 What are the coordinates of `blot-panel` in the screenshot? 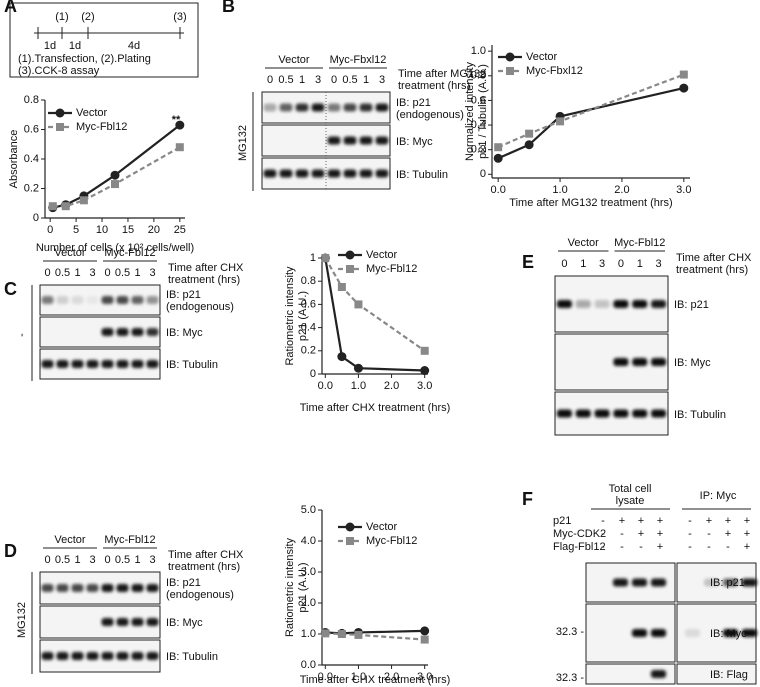 It's located at (611, 413).